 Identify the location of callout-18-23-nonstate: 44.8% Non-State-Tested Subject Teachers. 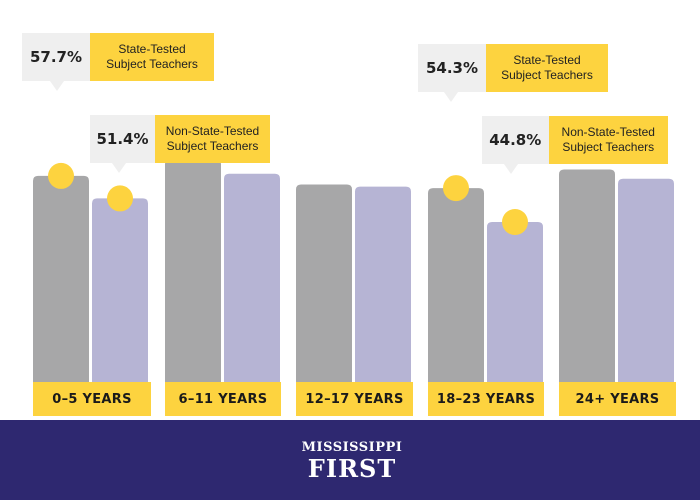
(575, 145).